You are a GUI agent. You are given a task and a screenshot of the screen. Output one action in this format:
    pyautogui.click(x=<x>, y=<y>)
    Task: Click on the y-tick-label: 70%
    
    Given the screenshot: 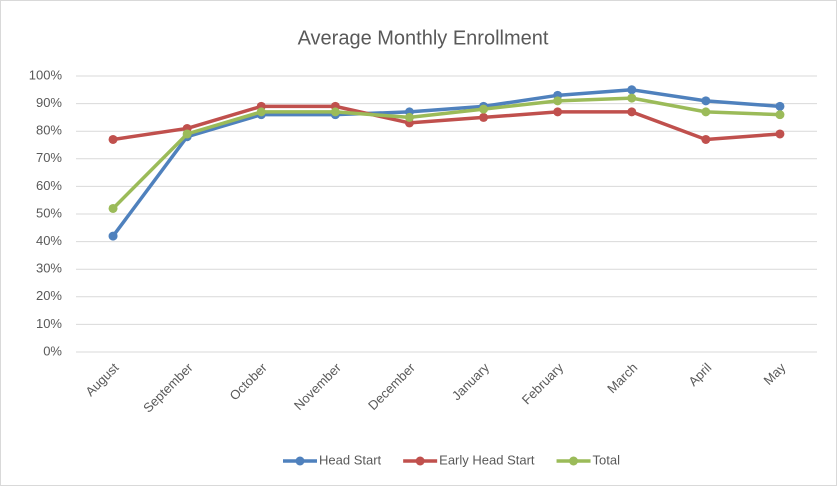 What is the action you would take?
    pyautogui.click(x=49, y=157)
    